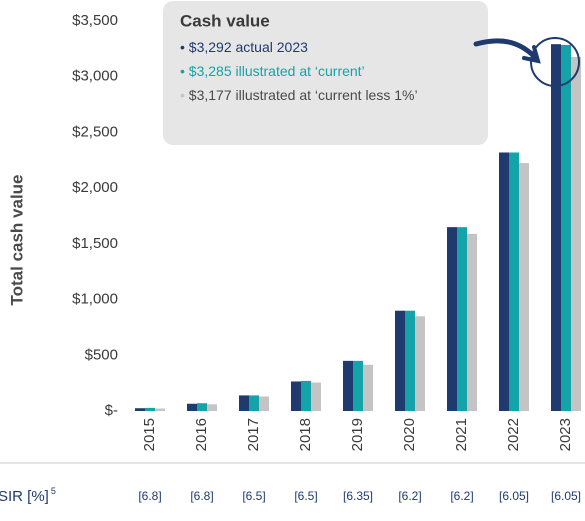 This screenshot has height=521, width=585. I want to click on sir-value: [6.35], so click(358, 496).